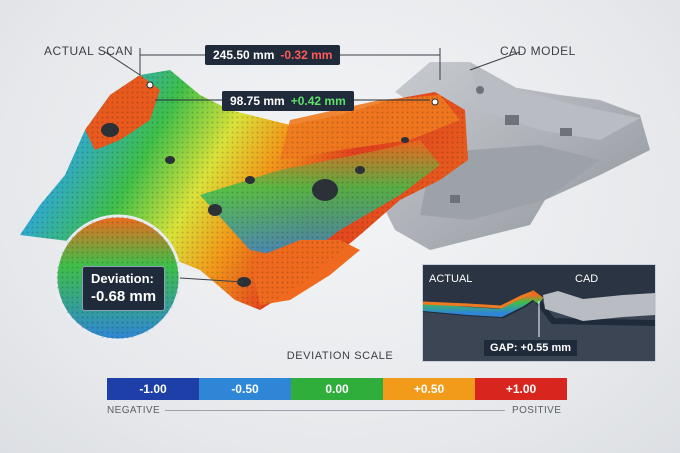  I want to click on secondary-measurement-delta: +0.42 mm, so click(318, 101).